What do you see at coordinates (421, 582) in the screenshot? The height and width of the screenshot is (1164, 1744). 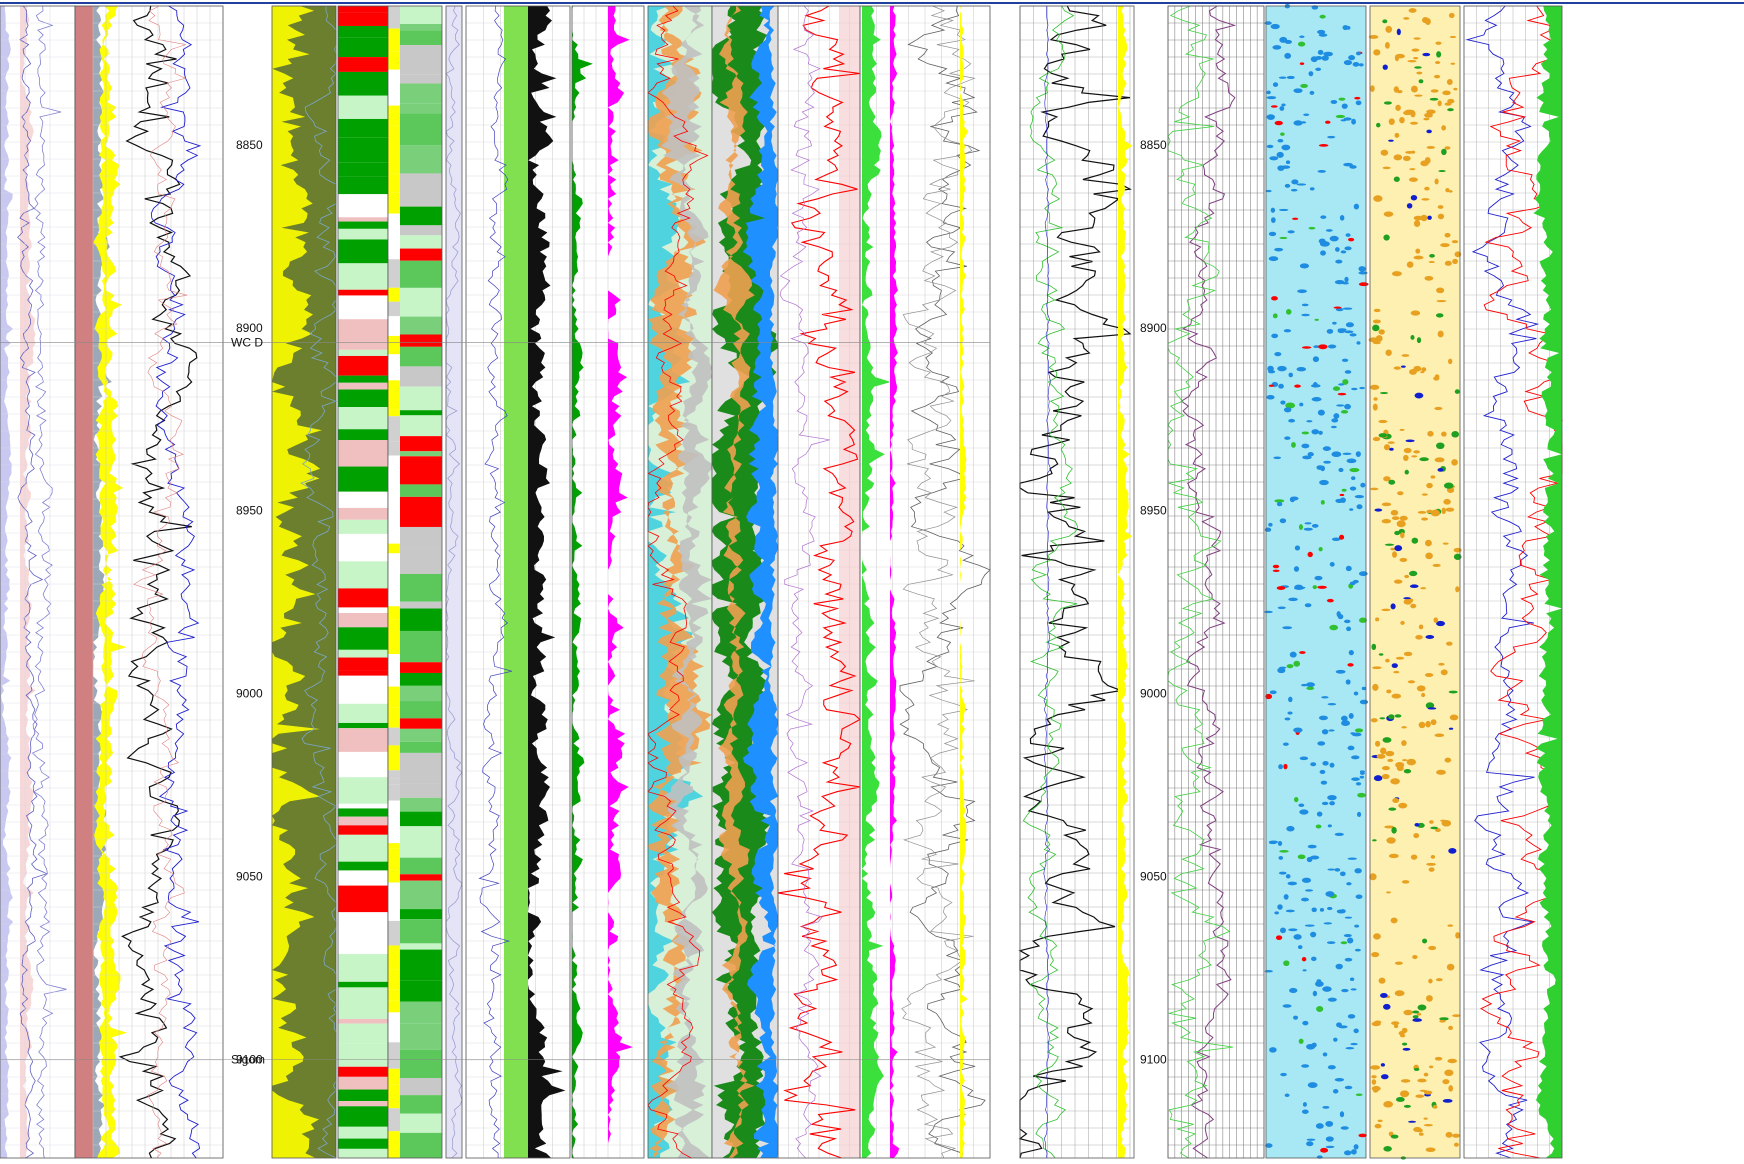 I see `track5-lithology` at bounding box center [421, 582].